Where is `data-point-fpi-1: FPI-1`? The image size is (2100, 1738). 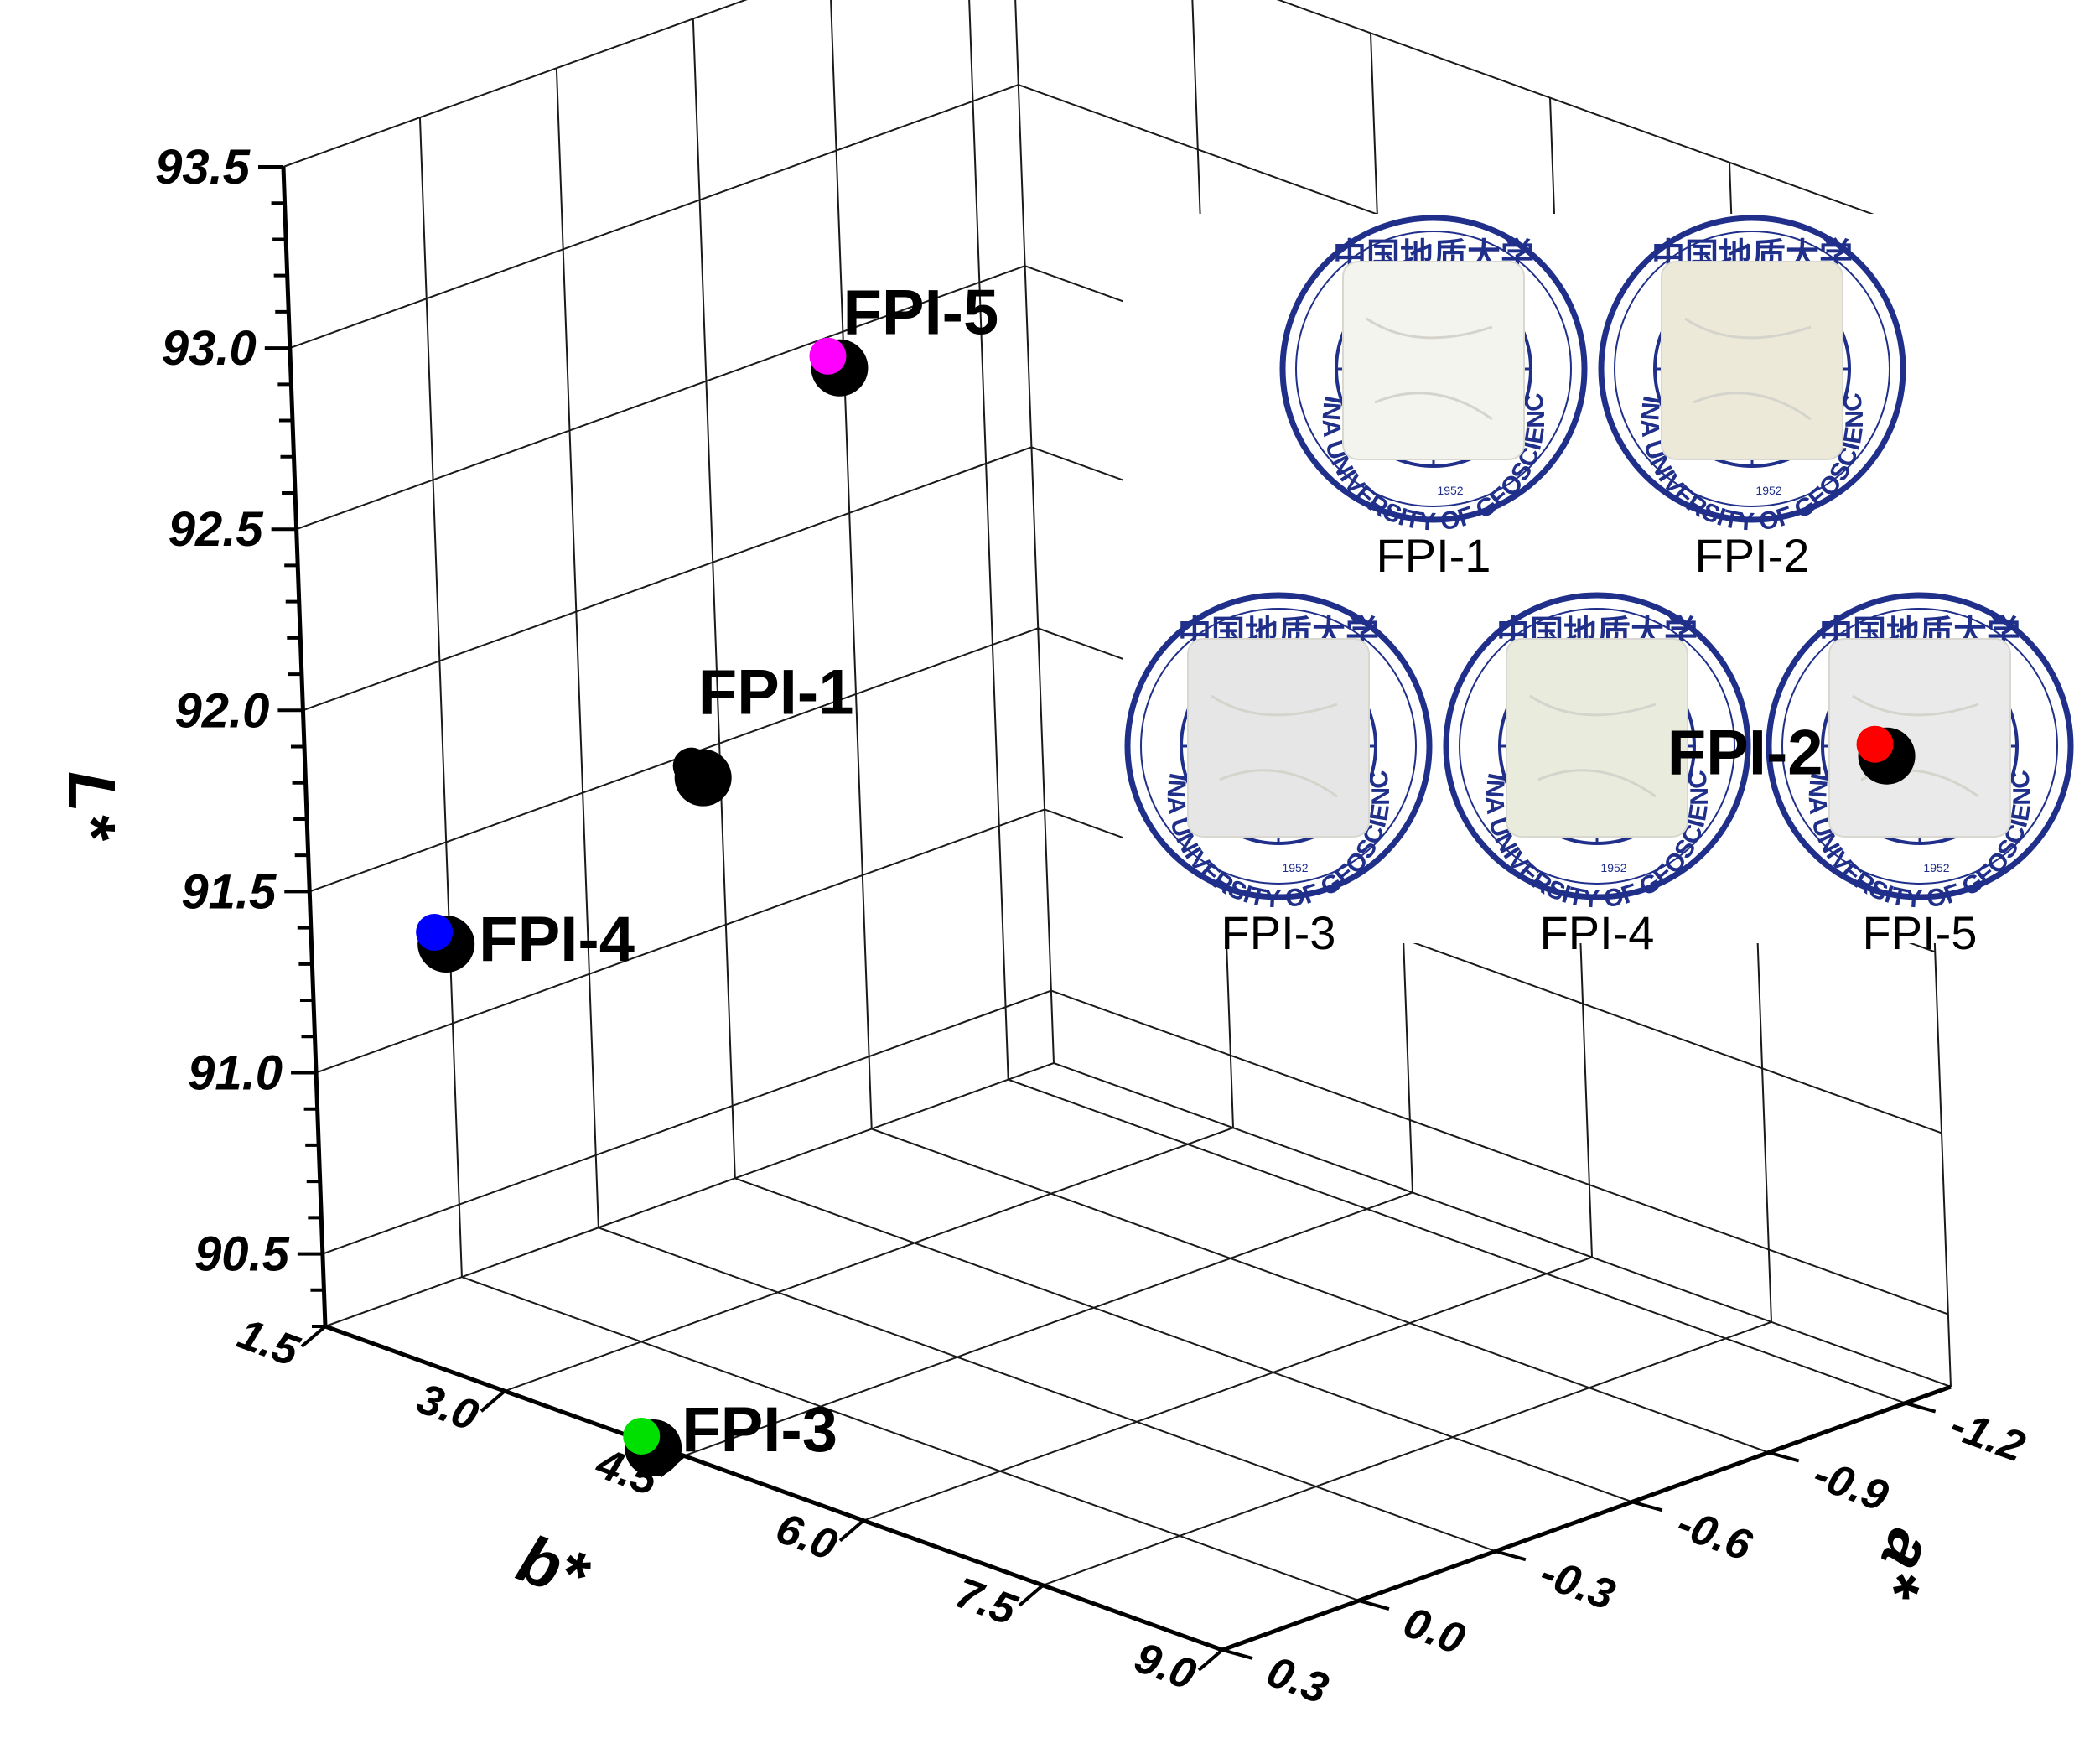
data-point-fpi-1: FPI-1 is located at coordinates (763, 732).